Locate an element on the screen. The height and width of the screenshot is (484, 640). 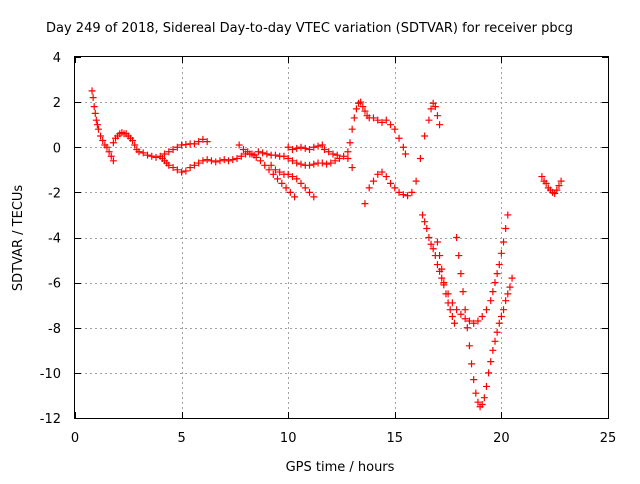
x-tick-label: 5 is located at coordinates (181, 438).